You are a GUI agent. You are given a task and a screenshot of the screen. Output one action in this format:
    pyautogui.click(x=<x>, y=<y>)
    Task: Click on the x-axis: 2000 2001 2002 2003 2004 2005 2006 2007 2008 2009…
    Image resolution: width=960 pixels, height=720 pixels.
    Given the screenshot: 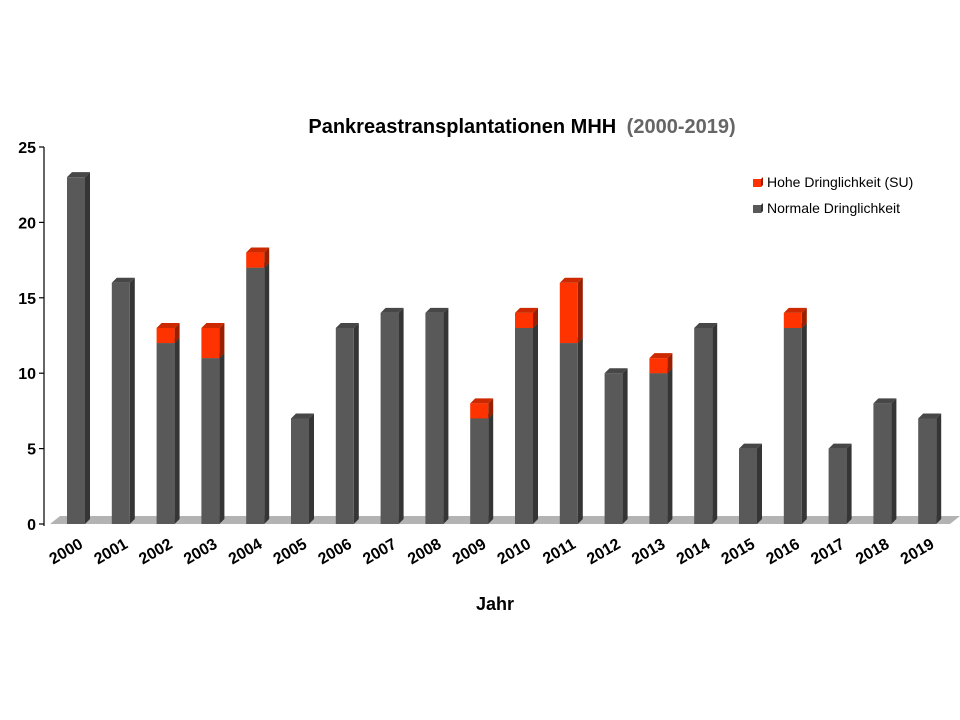 What is the action you would take?
    pyautogui.click(x=492, y=552)
    